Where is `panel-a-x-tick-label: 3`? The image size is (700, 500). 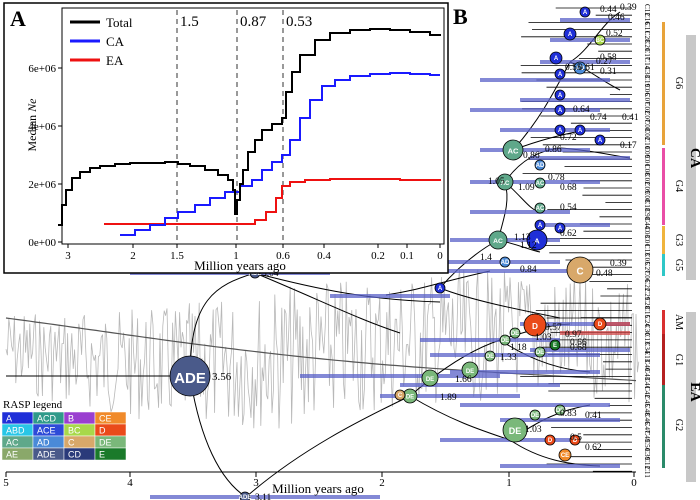 panel-a-x-tick-label: 3 is located at coordinates (68, 256).